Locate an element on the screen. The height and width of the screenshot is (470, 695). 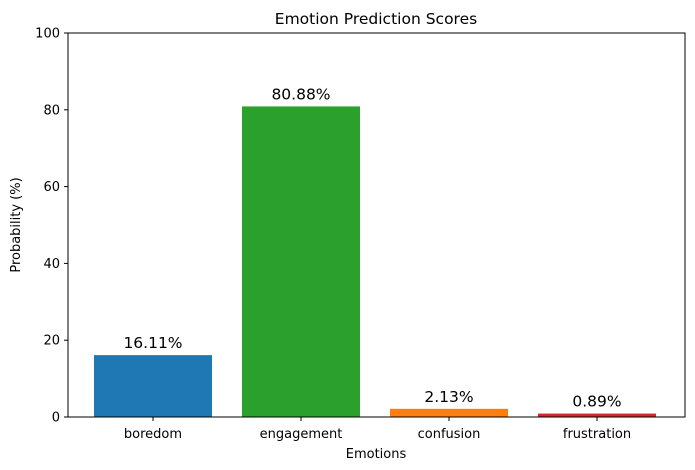
y-axis-label: Probability (%) is located at coordinates (16, 224).